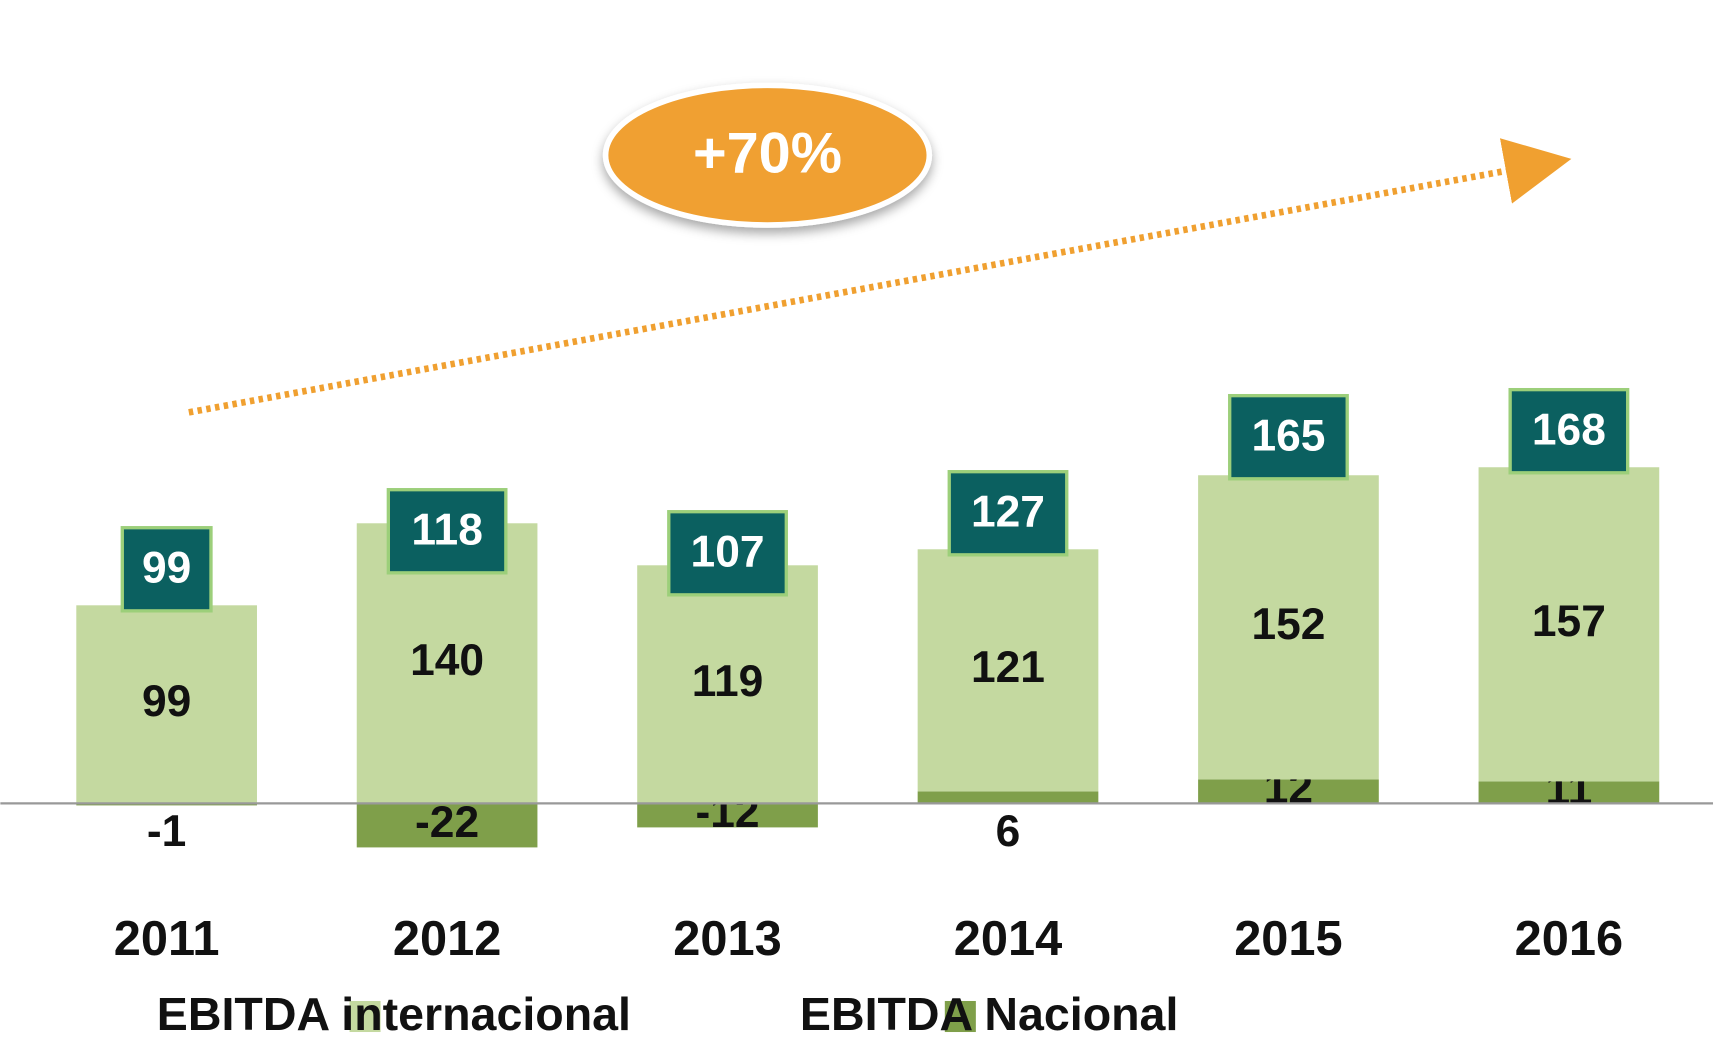 The height and width of the screenshot is (1042, 1730). Describe the element at coordinates (447, 660) in the screenshot. I see `data-label: 140` at that location.